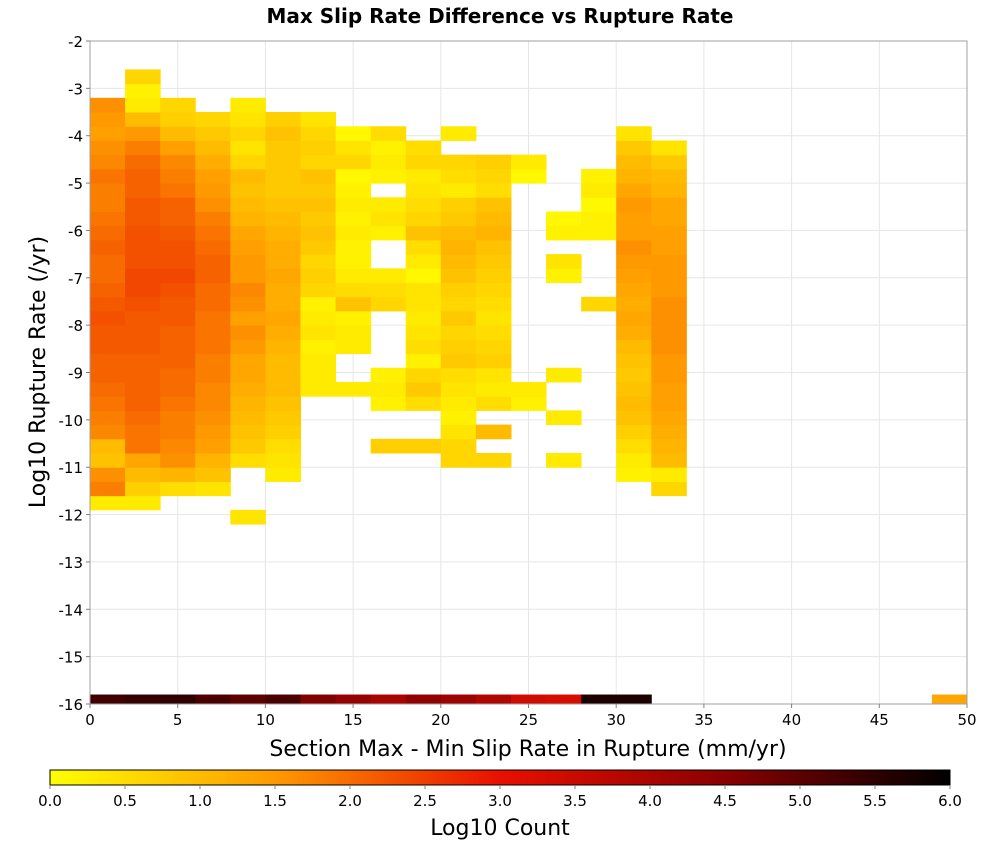  What do you see at coordinates (38, 372) in the screenshot?
I see `y-axis-label: Log10 Rupture Rate (/yr)` at bounding box center [38, 372].